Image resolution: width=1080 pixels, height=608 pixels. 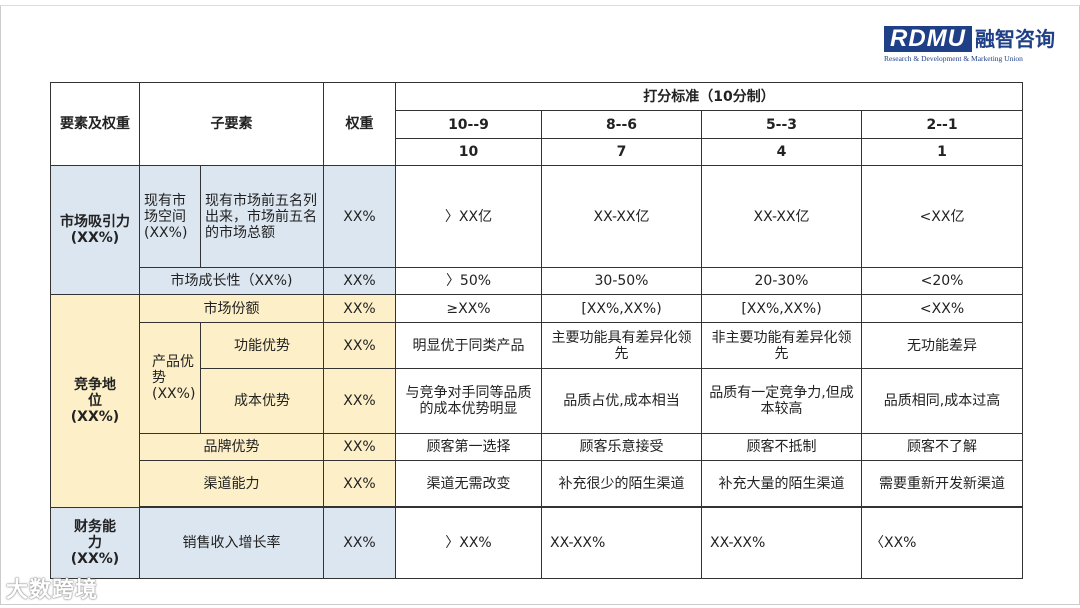 I want to click on score-cell: 30-50%, so click(x=621, y=281).